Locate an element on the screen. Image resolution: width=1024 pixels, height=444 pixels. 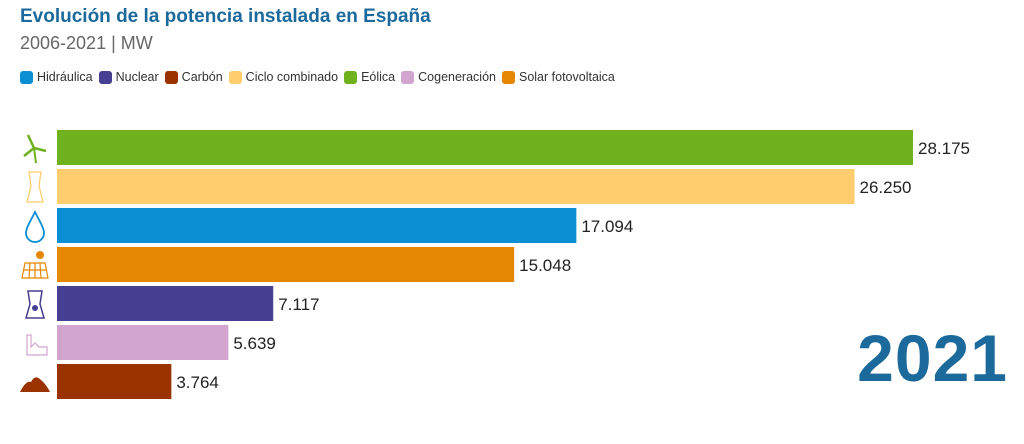
bar-value-label: 5.639 is located at coordinates (254, 343).